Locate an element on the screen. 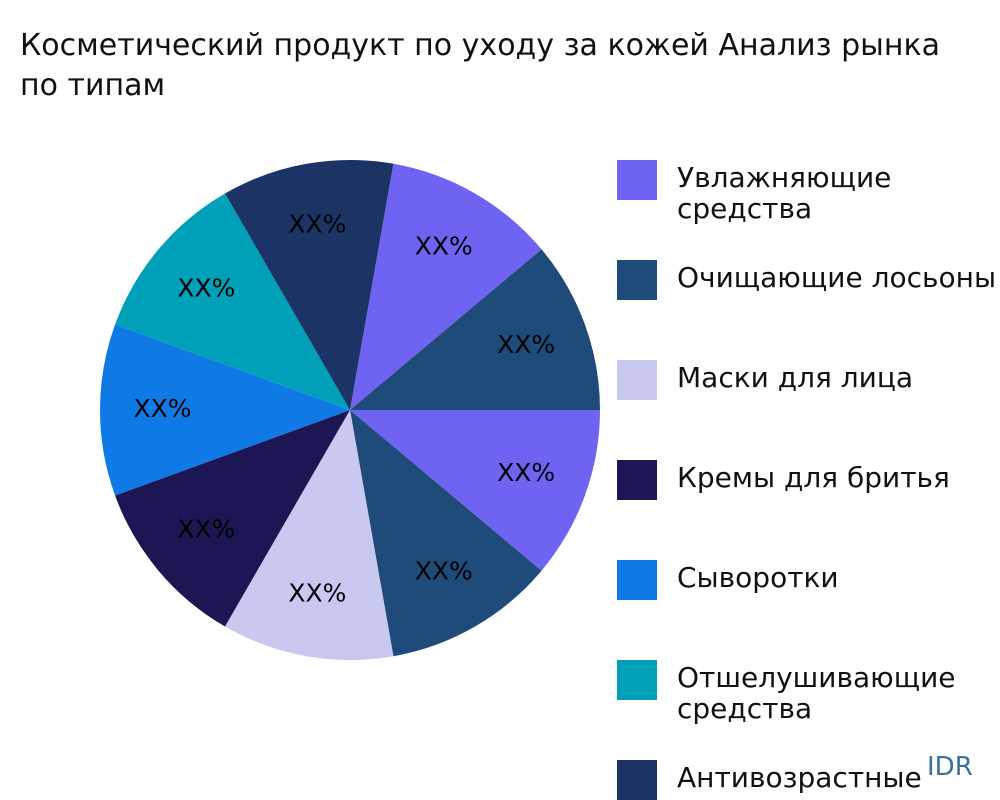  chart-title: по типам is located at coordinates (93, 85).